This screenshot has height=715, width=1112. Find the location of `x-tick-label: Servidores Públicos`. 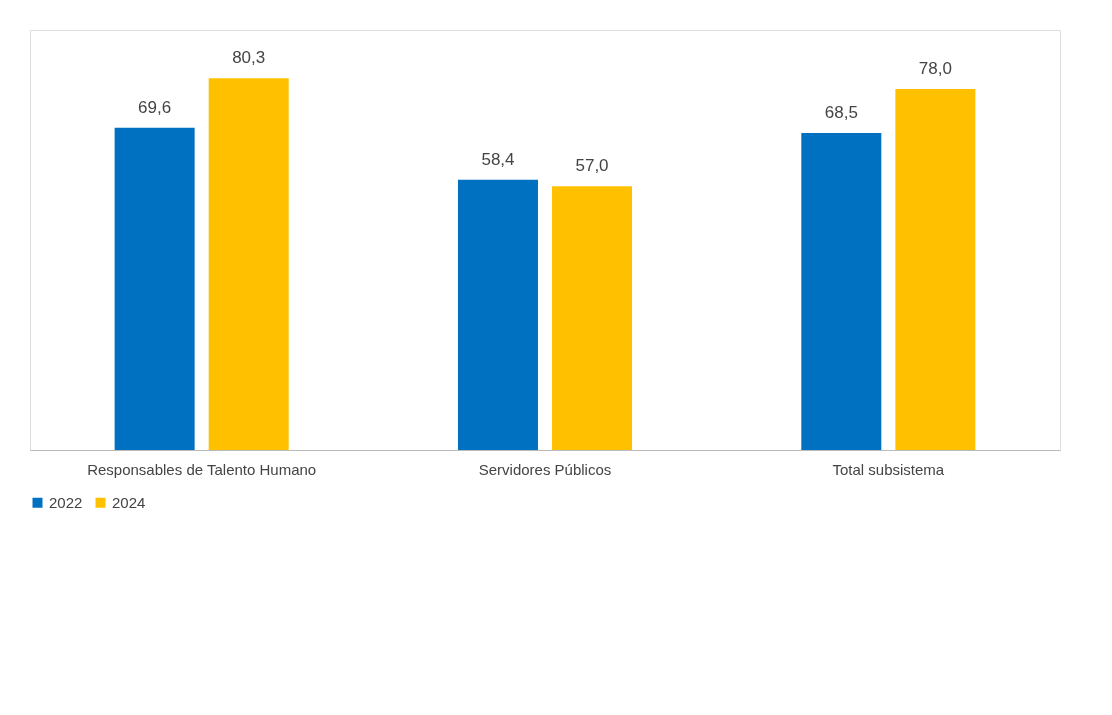

x-tick-label: Servidores Públicos is located at coordinates (545, 469).